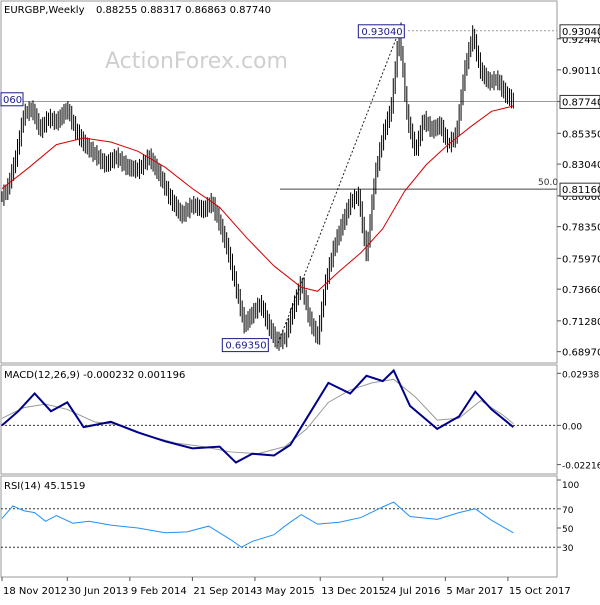 This screenshot has width=600, height=605. What do you see at coordinates (581, 322) in the screenshot?
I see `price-axis-label: 0.71280` at bounding box center [581, 322].